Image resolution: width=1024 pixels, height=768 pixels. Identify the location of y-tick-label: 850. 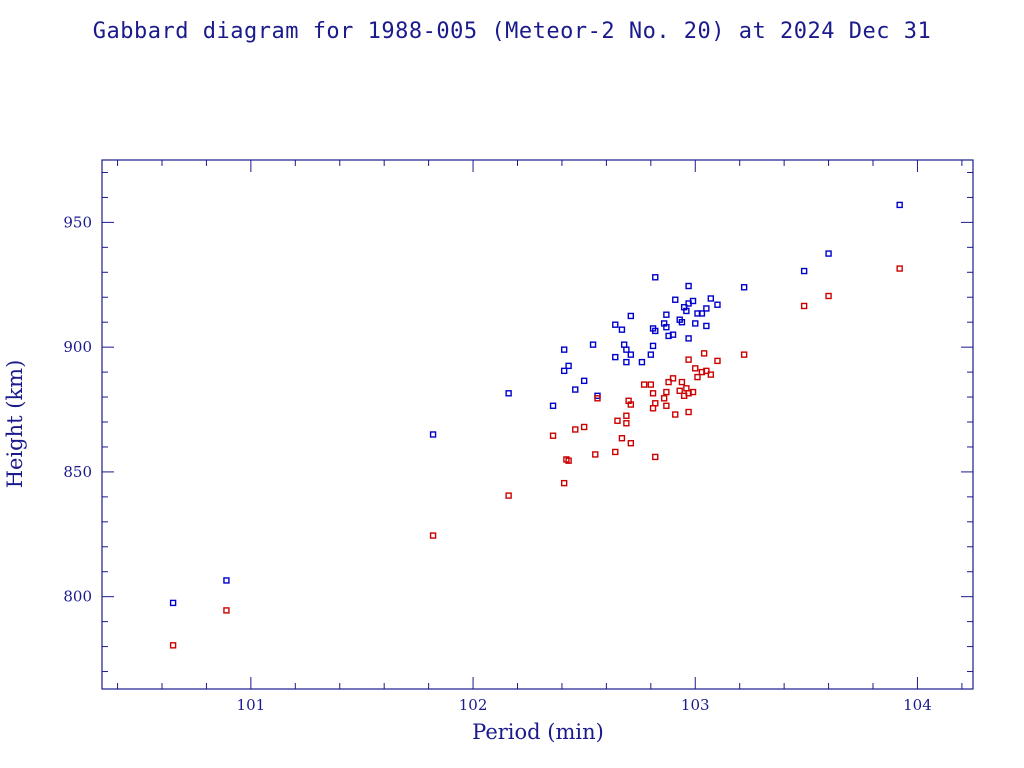
(77, 472).